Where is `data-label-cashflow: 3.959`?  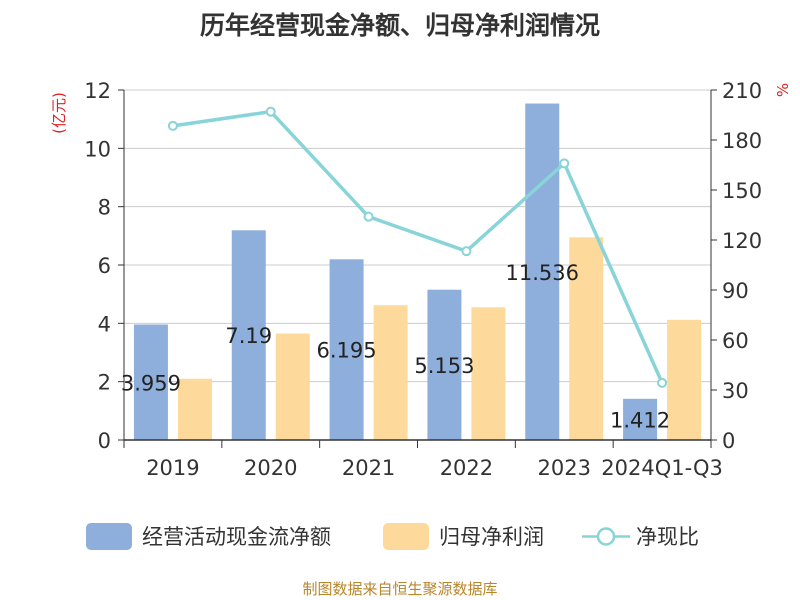
data-label-cashflow: 3.959 is located at coordinates (151, 383).